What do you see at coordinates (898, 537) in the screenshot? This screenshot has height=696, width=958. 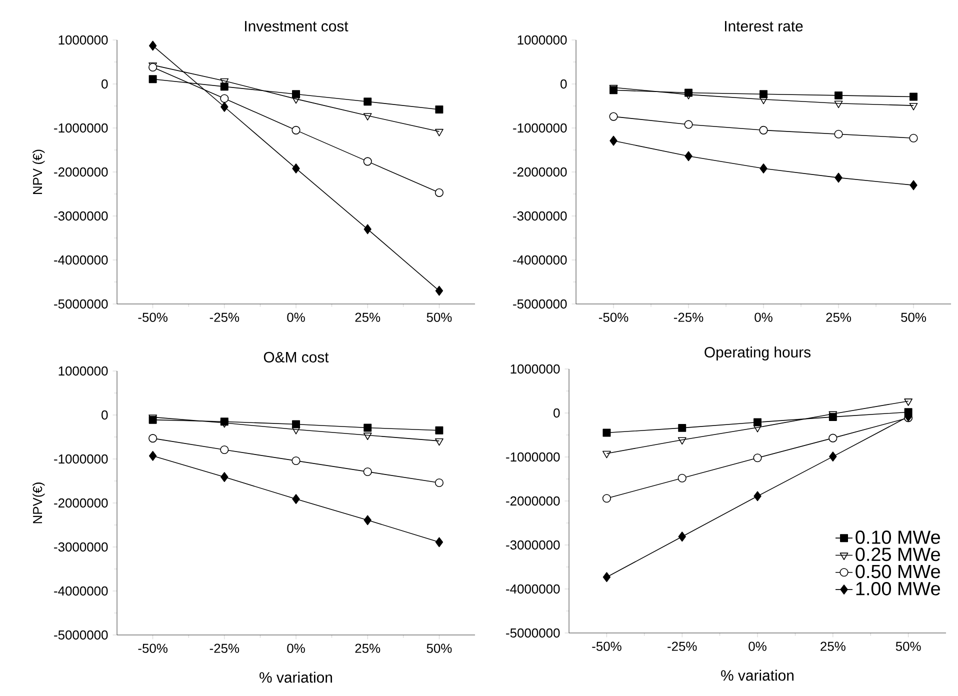 I see `legend-label: 0.10 MWe` at bounding box center [898, 537].